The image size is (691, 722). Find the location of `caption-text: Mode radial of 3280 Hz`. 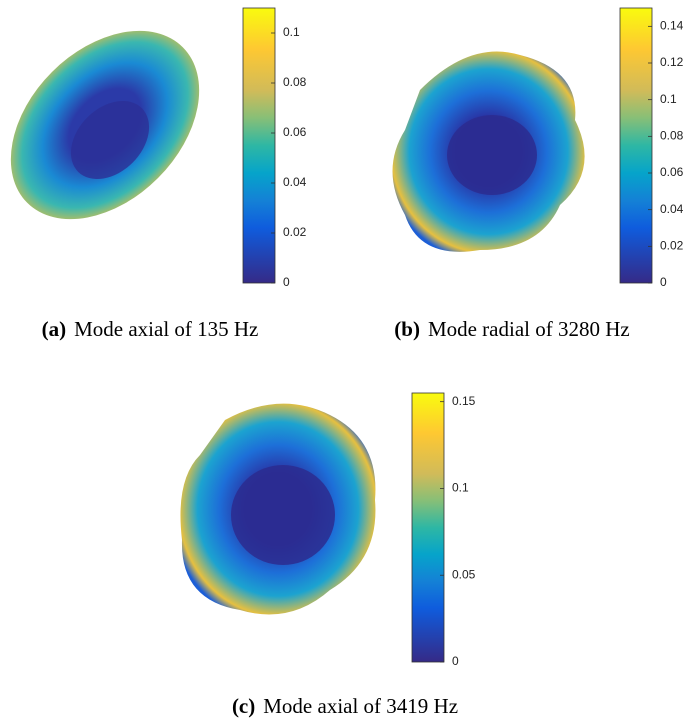

caption-text: Mode radial of 3280 Hz is located at coordinates (529, 329).